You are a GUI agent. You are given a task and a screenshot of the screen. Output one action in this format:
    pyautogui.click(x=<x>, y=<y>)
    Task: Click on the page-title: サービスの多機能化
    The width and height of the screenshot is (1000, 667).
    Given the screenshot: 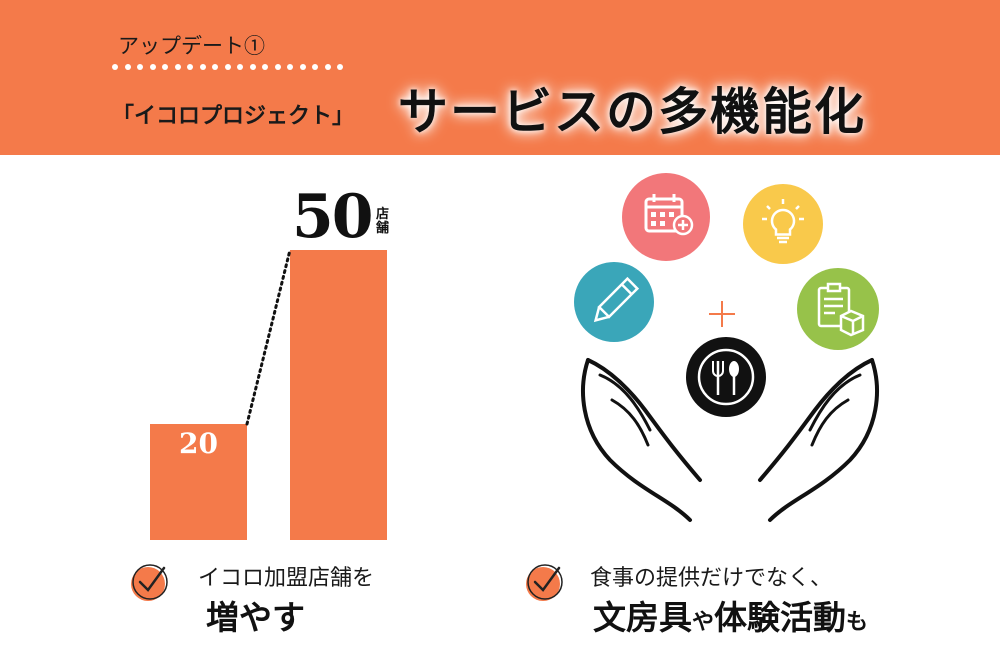 What is the action you would take?
    pyautogui.click(x=632, y=111)
    